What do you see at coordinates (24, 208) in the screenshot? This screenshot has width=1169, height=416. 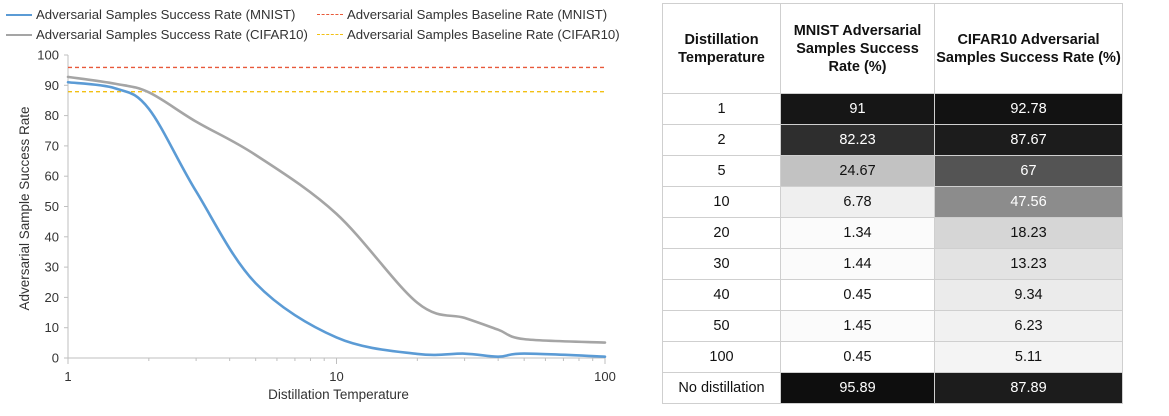 I see `y-axis-title: Adversarial Sample Success Rate` at bounding box center [24, 208].